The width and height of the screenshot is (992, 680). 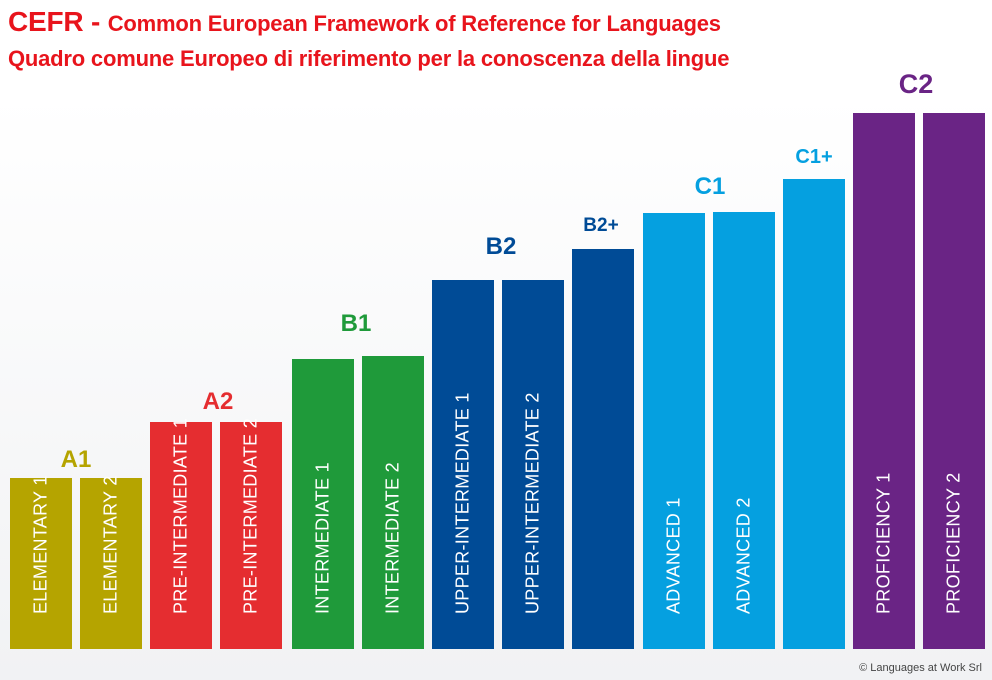 I want to click on level-b1-label: B1, so click(x=356, y=323).